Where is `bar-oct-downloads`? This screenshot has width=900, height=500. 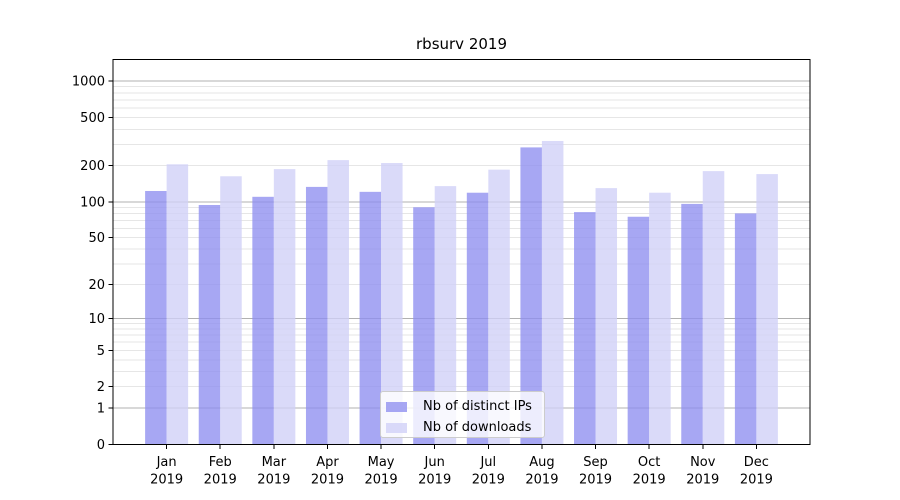
bar-oct-downloads is located at coordinates (660, 318).